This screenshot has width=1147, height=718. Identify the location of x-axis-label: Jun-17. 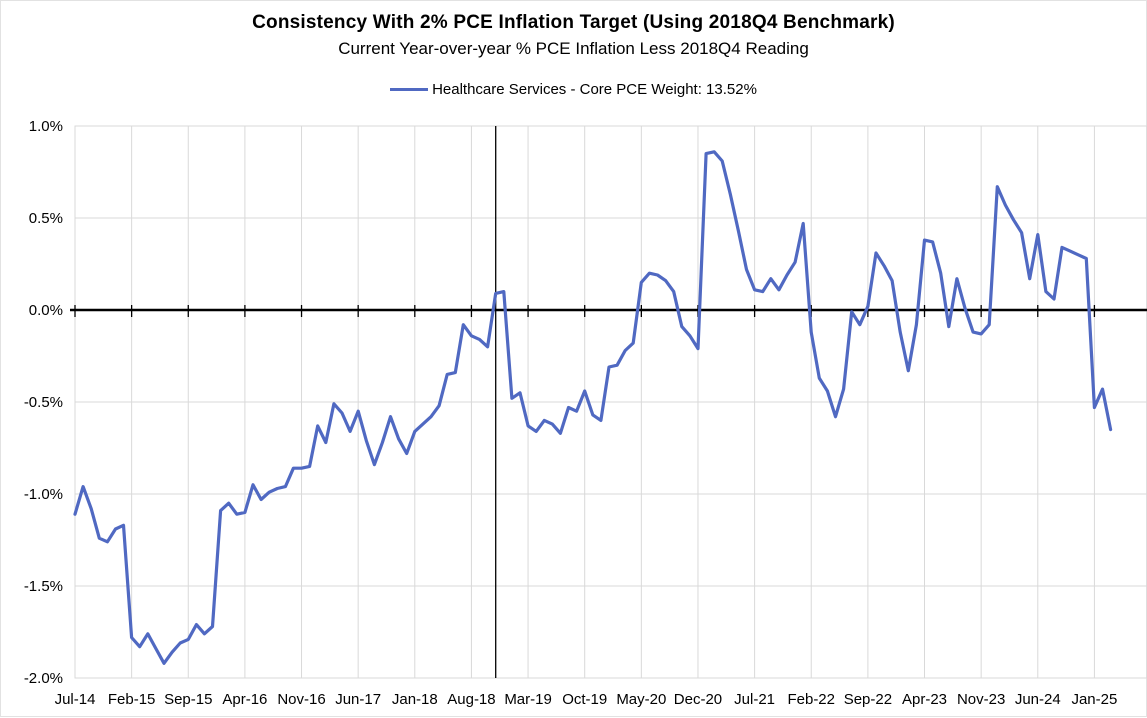
(358, 699).